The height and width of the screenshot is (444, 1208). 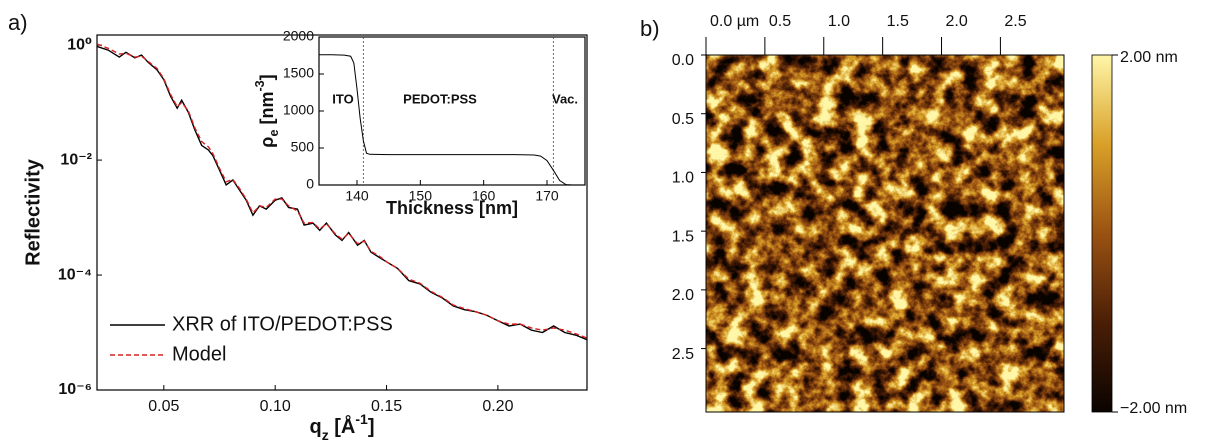 I want to click on inset-line, so click(x=452, y=120).